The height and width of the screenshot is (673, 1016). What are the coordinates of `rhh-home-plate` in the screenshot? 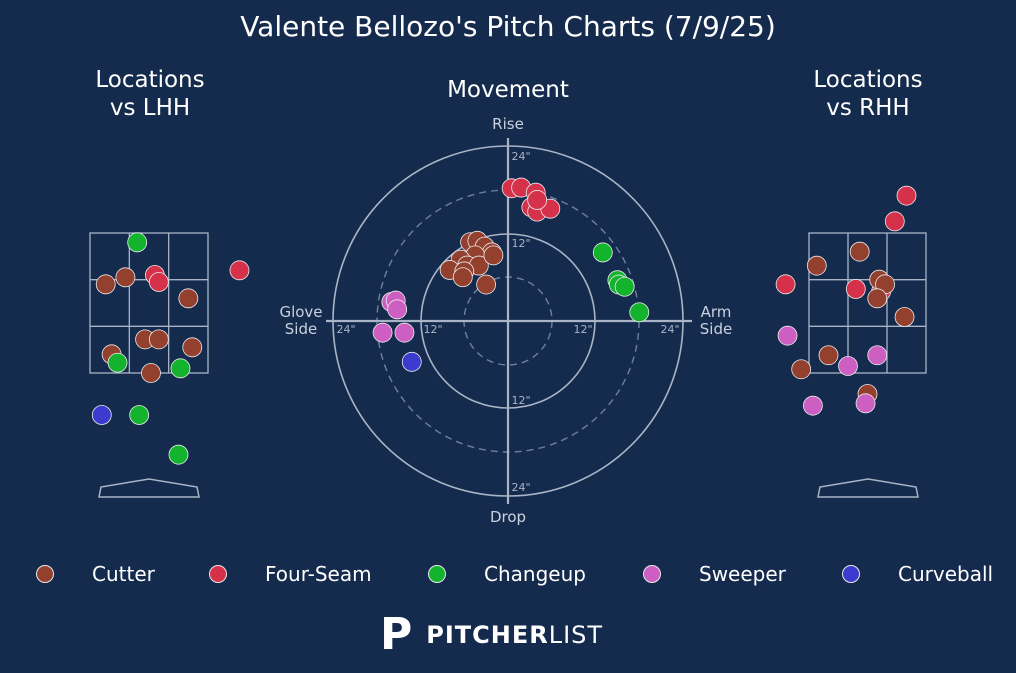 It's located at (868, 488).